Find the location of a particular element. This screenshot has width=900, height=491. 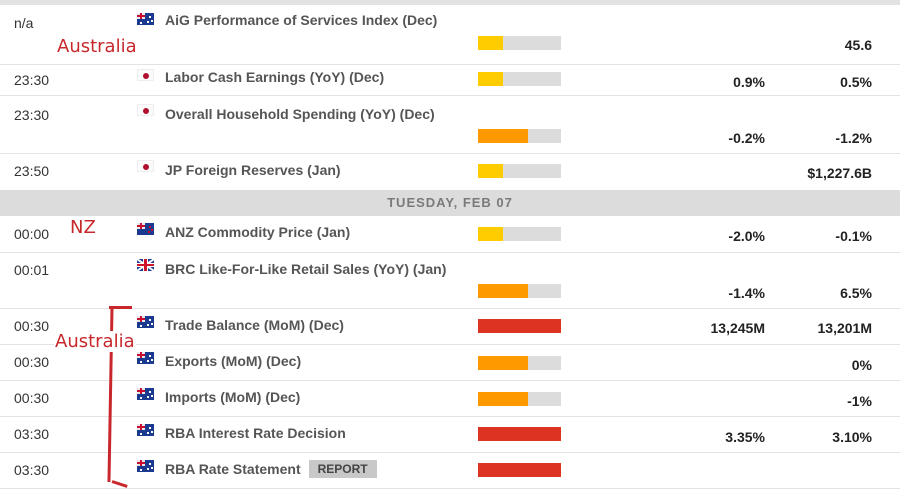

event-name: JP Foreign Reserves (Jan) is located at coordinates (253, 170).